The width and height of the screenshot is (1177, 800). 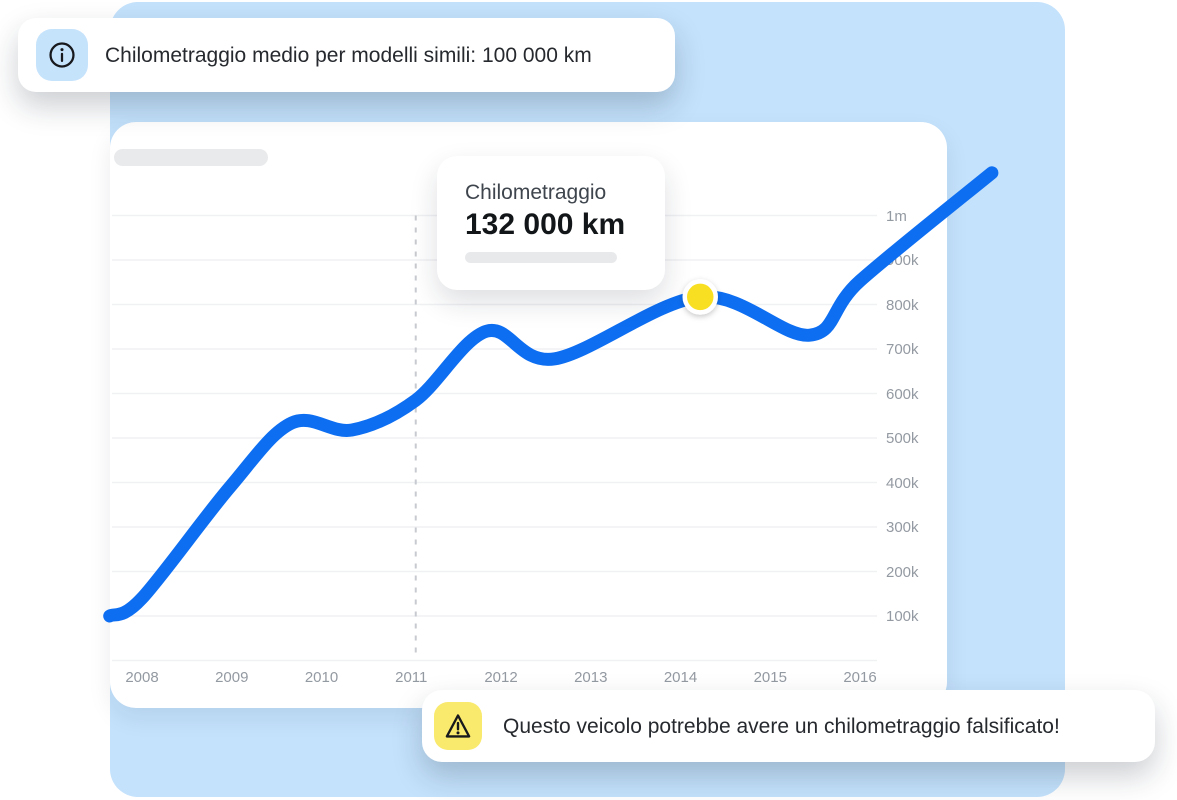 What do you see at coordinates (860, 677) in the screenshot?
I see `x-tick-label: 2016` at bounding box center [860, 677].